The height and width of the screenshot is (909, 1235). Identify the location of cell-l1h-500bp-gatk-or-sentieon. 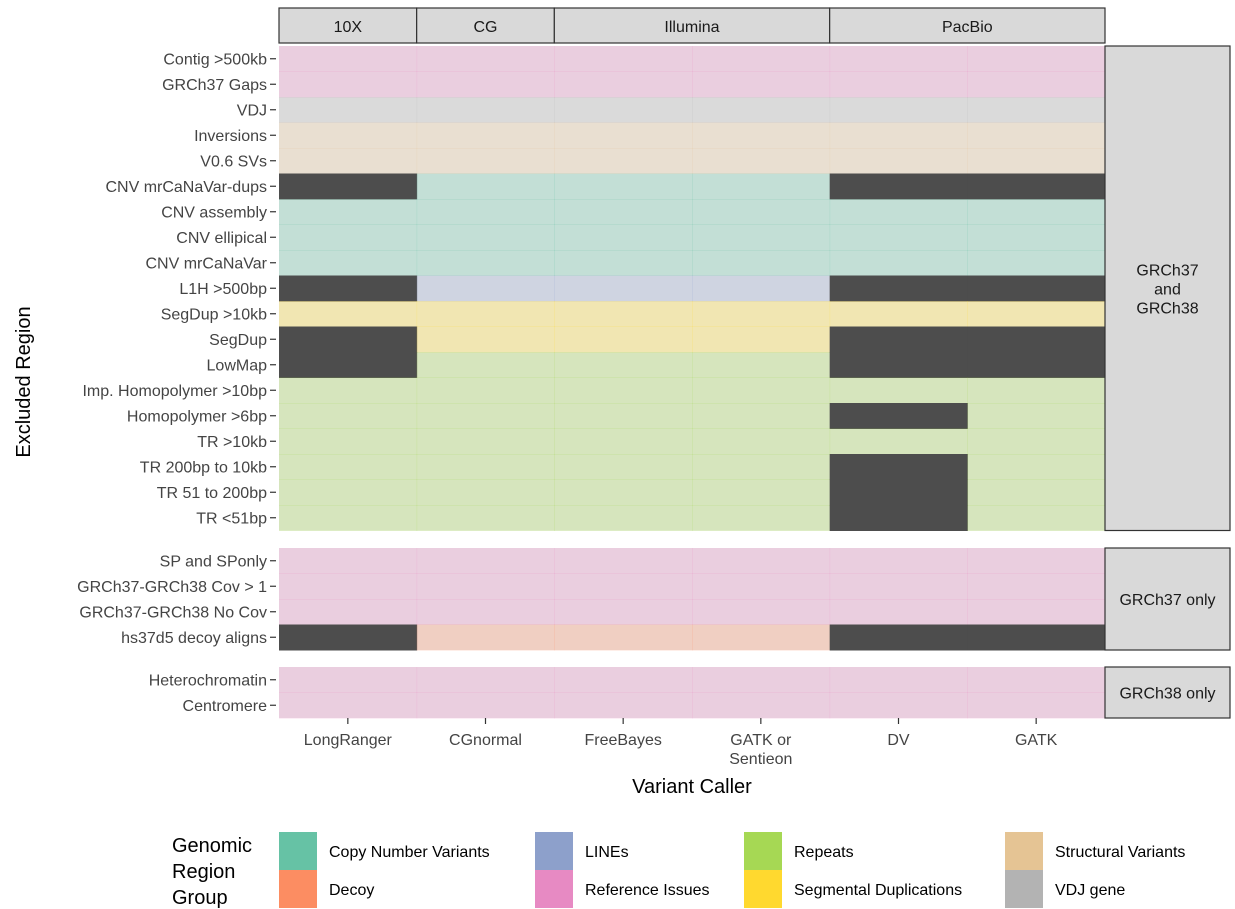
(761, 288).